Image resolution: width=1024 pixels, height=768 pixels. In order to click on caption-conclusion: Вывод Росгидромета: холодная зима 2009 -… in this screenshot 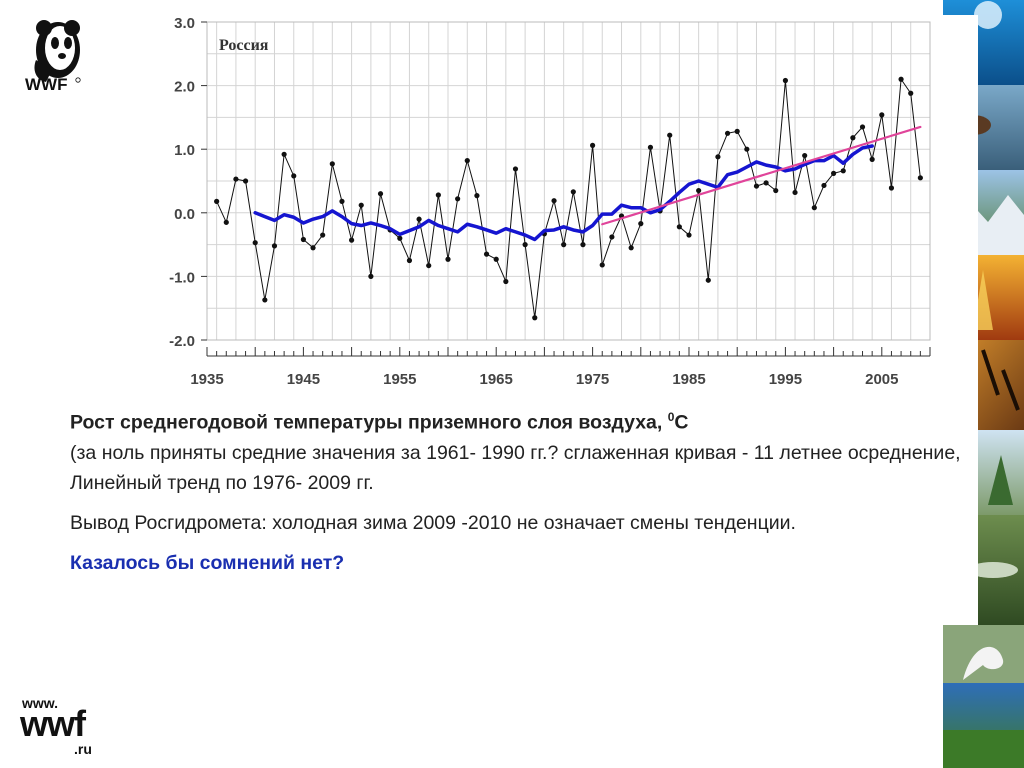, I will do `click(433, 522)`.